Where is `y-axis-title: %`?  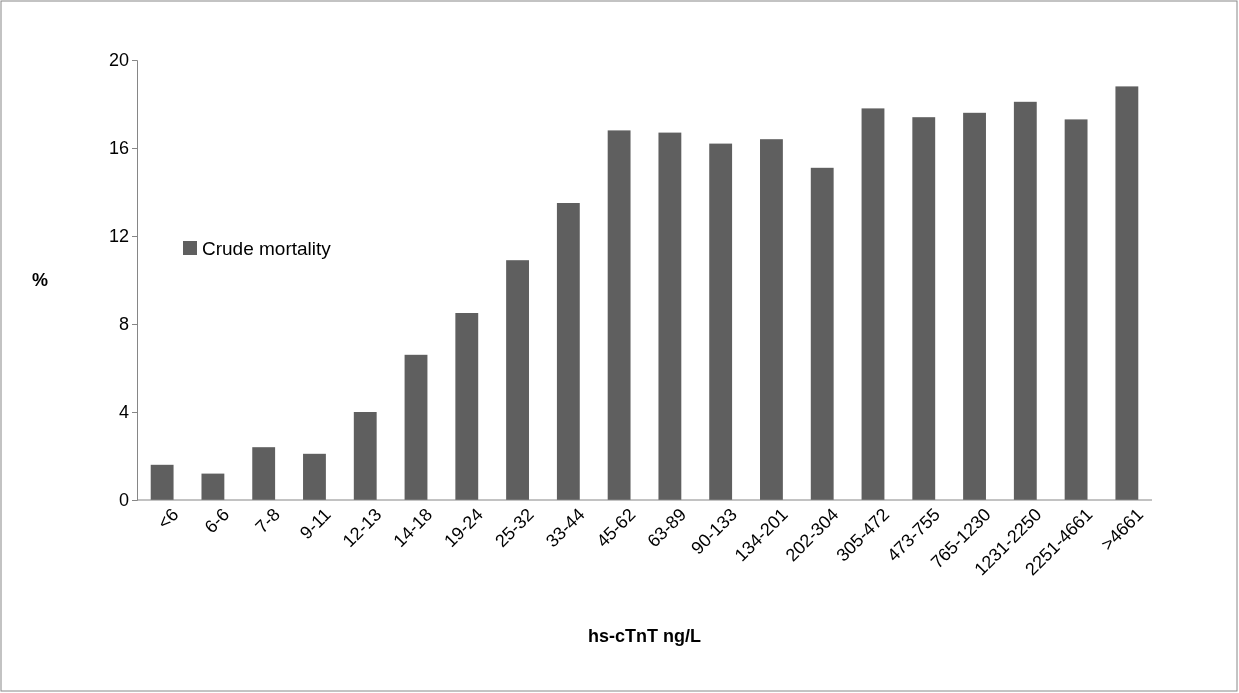
y-axis-title: % is located at coordinates (40, 280).